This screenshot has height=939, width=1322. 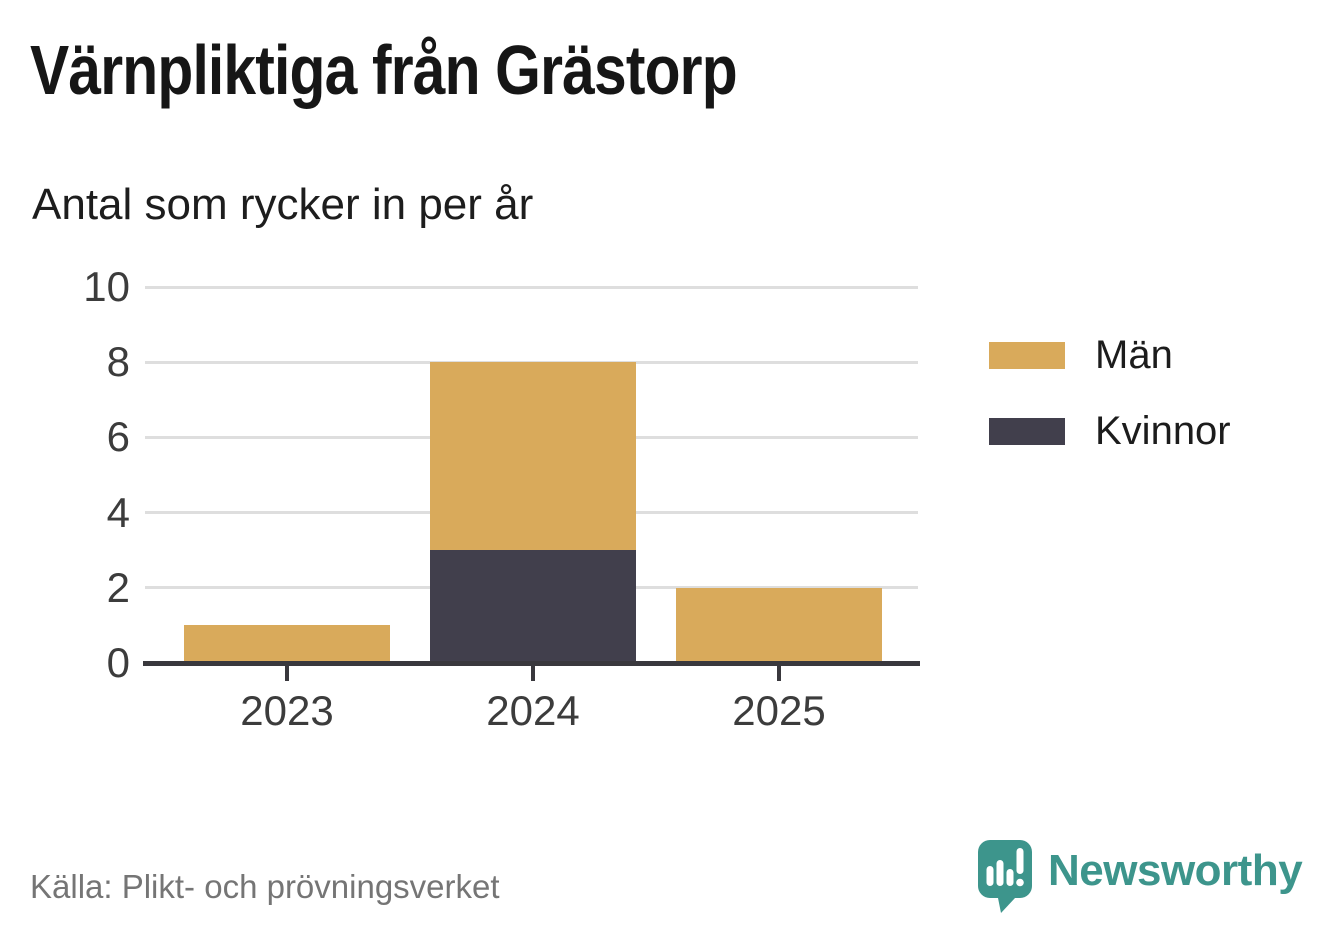 I want to click on brand-footer: Newsworthy, so click(x=1140, y=876).